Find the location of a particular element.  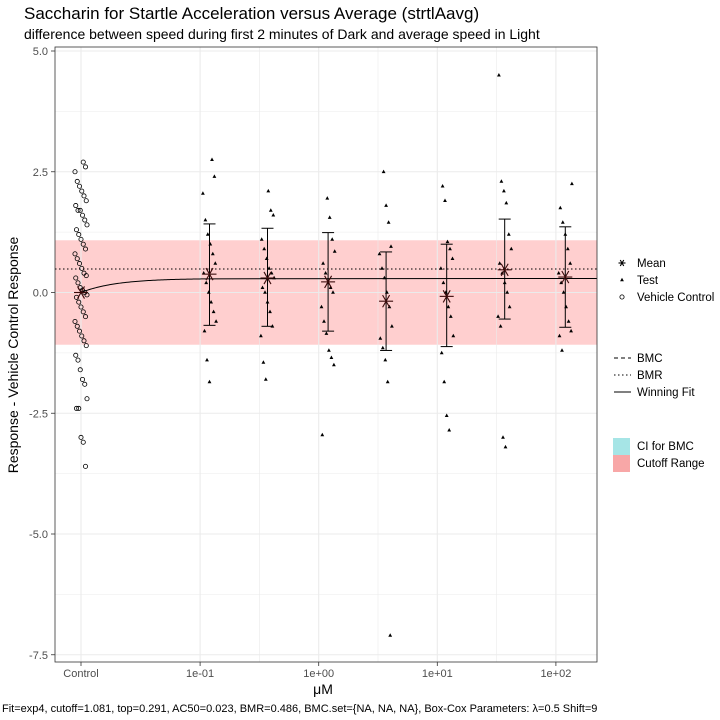

x-tick-label: 1e+01 is located at coordinates (437, 674).